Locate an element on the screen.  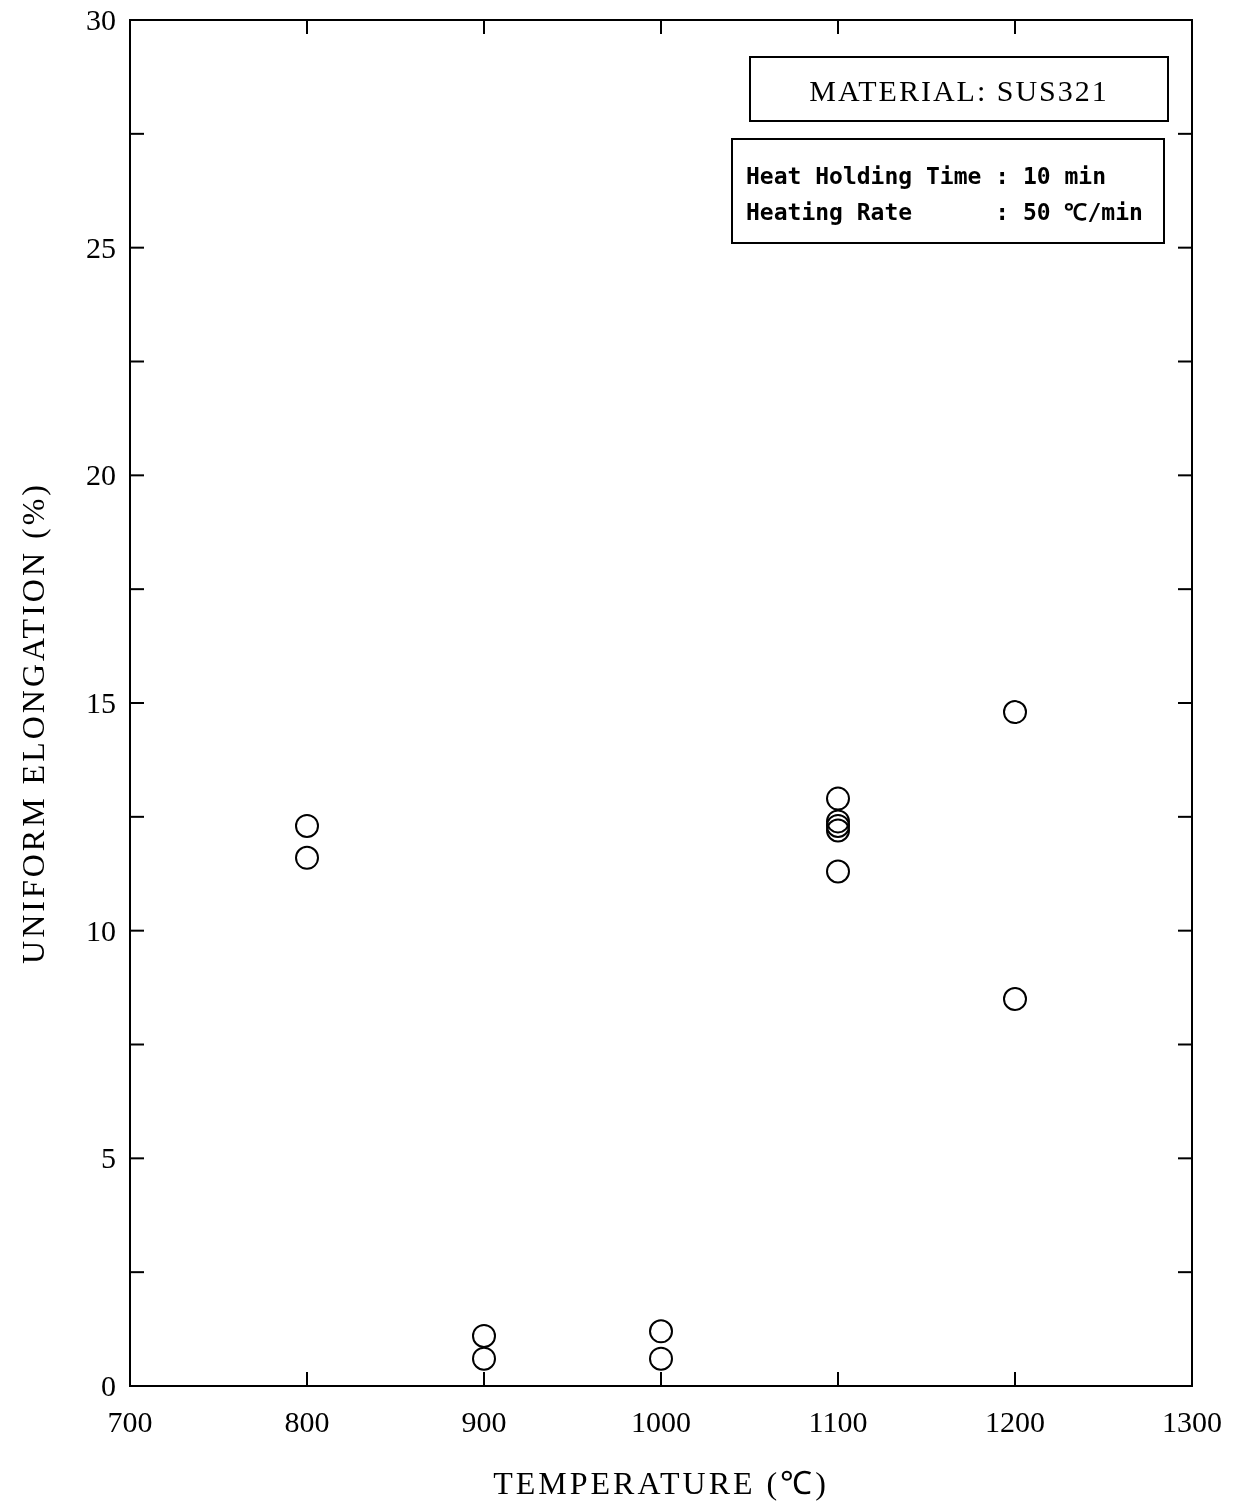
x-tick-label: 1300 is located at coordinates (1192, 1421).